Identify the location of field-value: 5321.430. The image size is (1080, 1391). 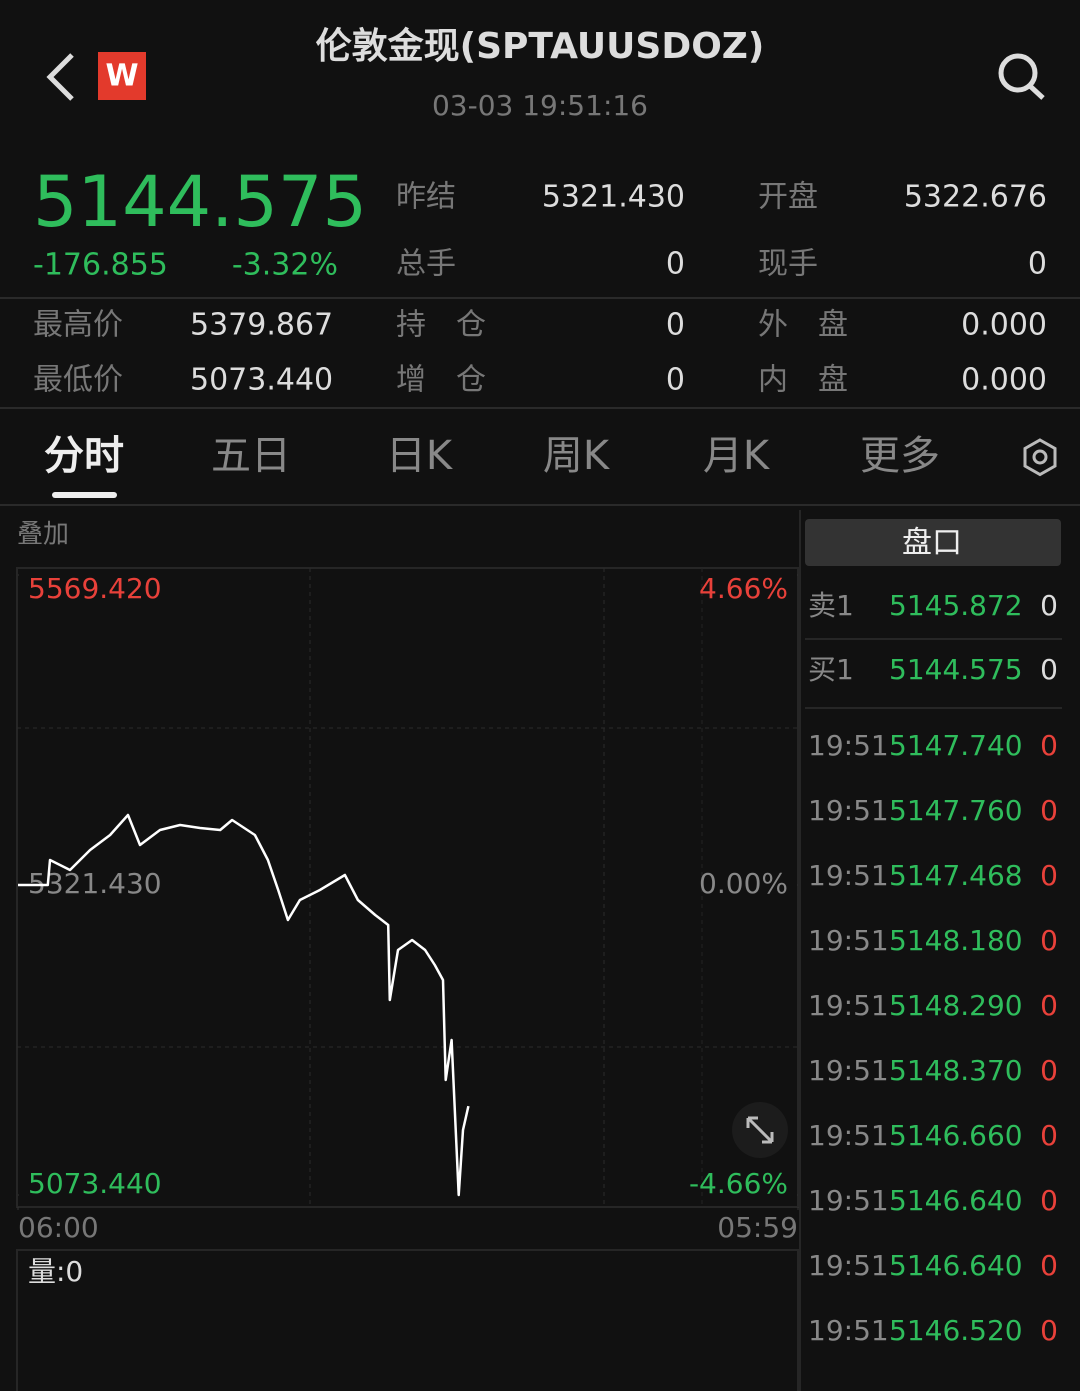
(613, 197).